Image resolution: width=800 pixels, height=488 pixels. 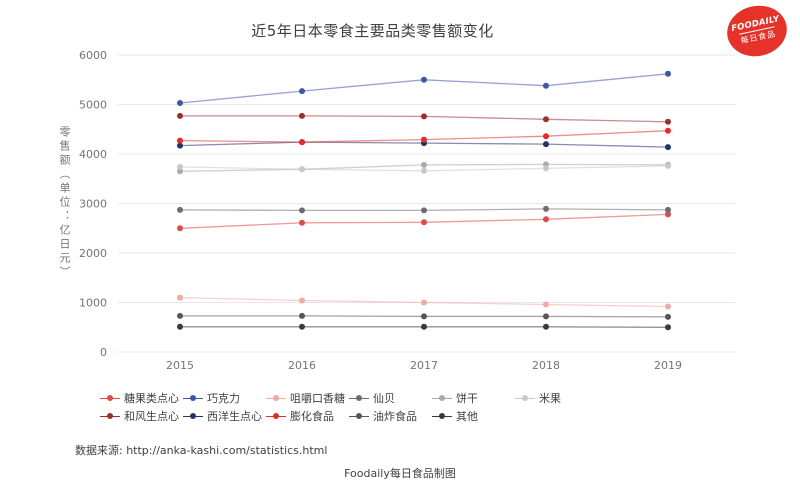 I want to click on data-point-和风生点心-2016, so click(x=302, y=115).